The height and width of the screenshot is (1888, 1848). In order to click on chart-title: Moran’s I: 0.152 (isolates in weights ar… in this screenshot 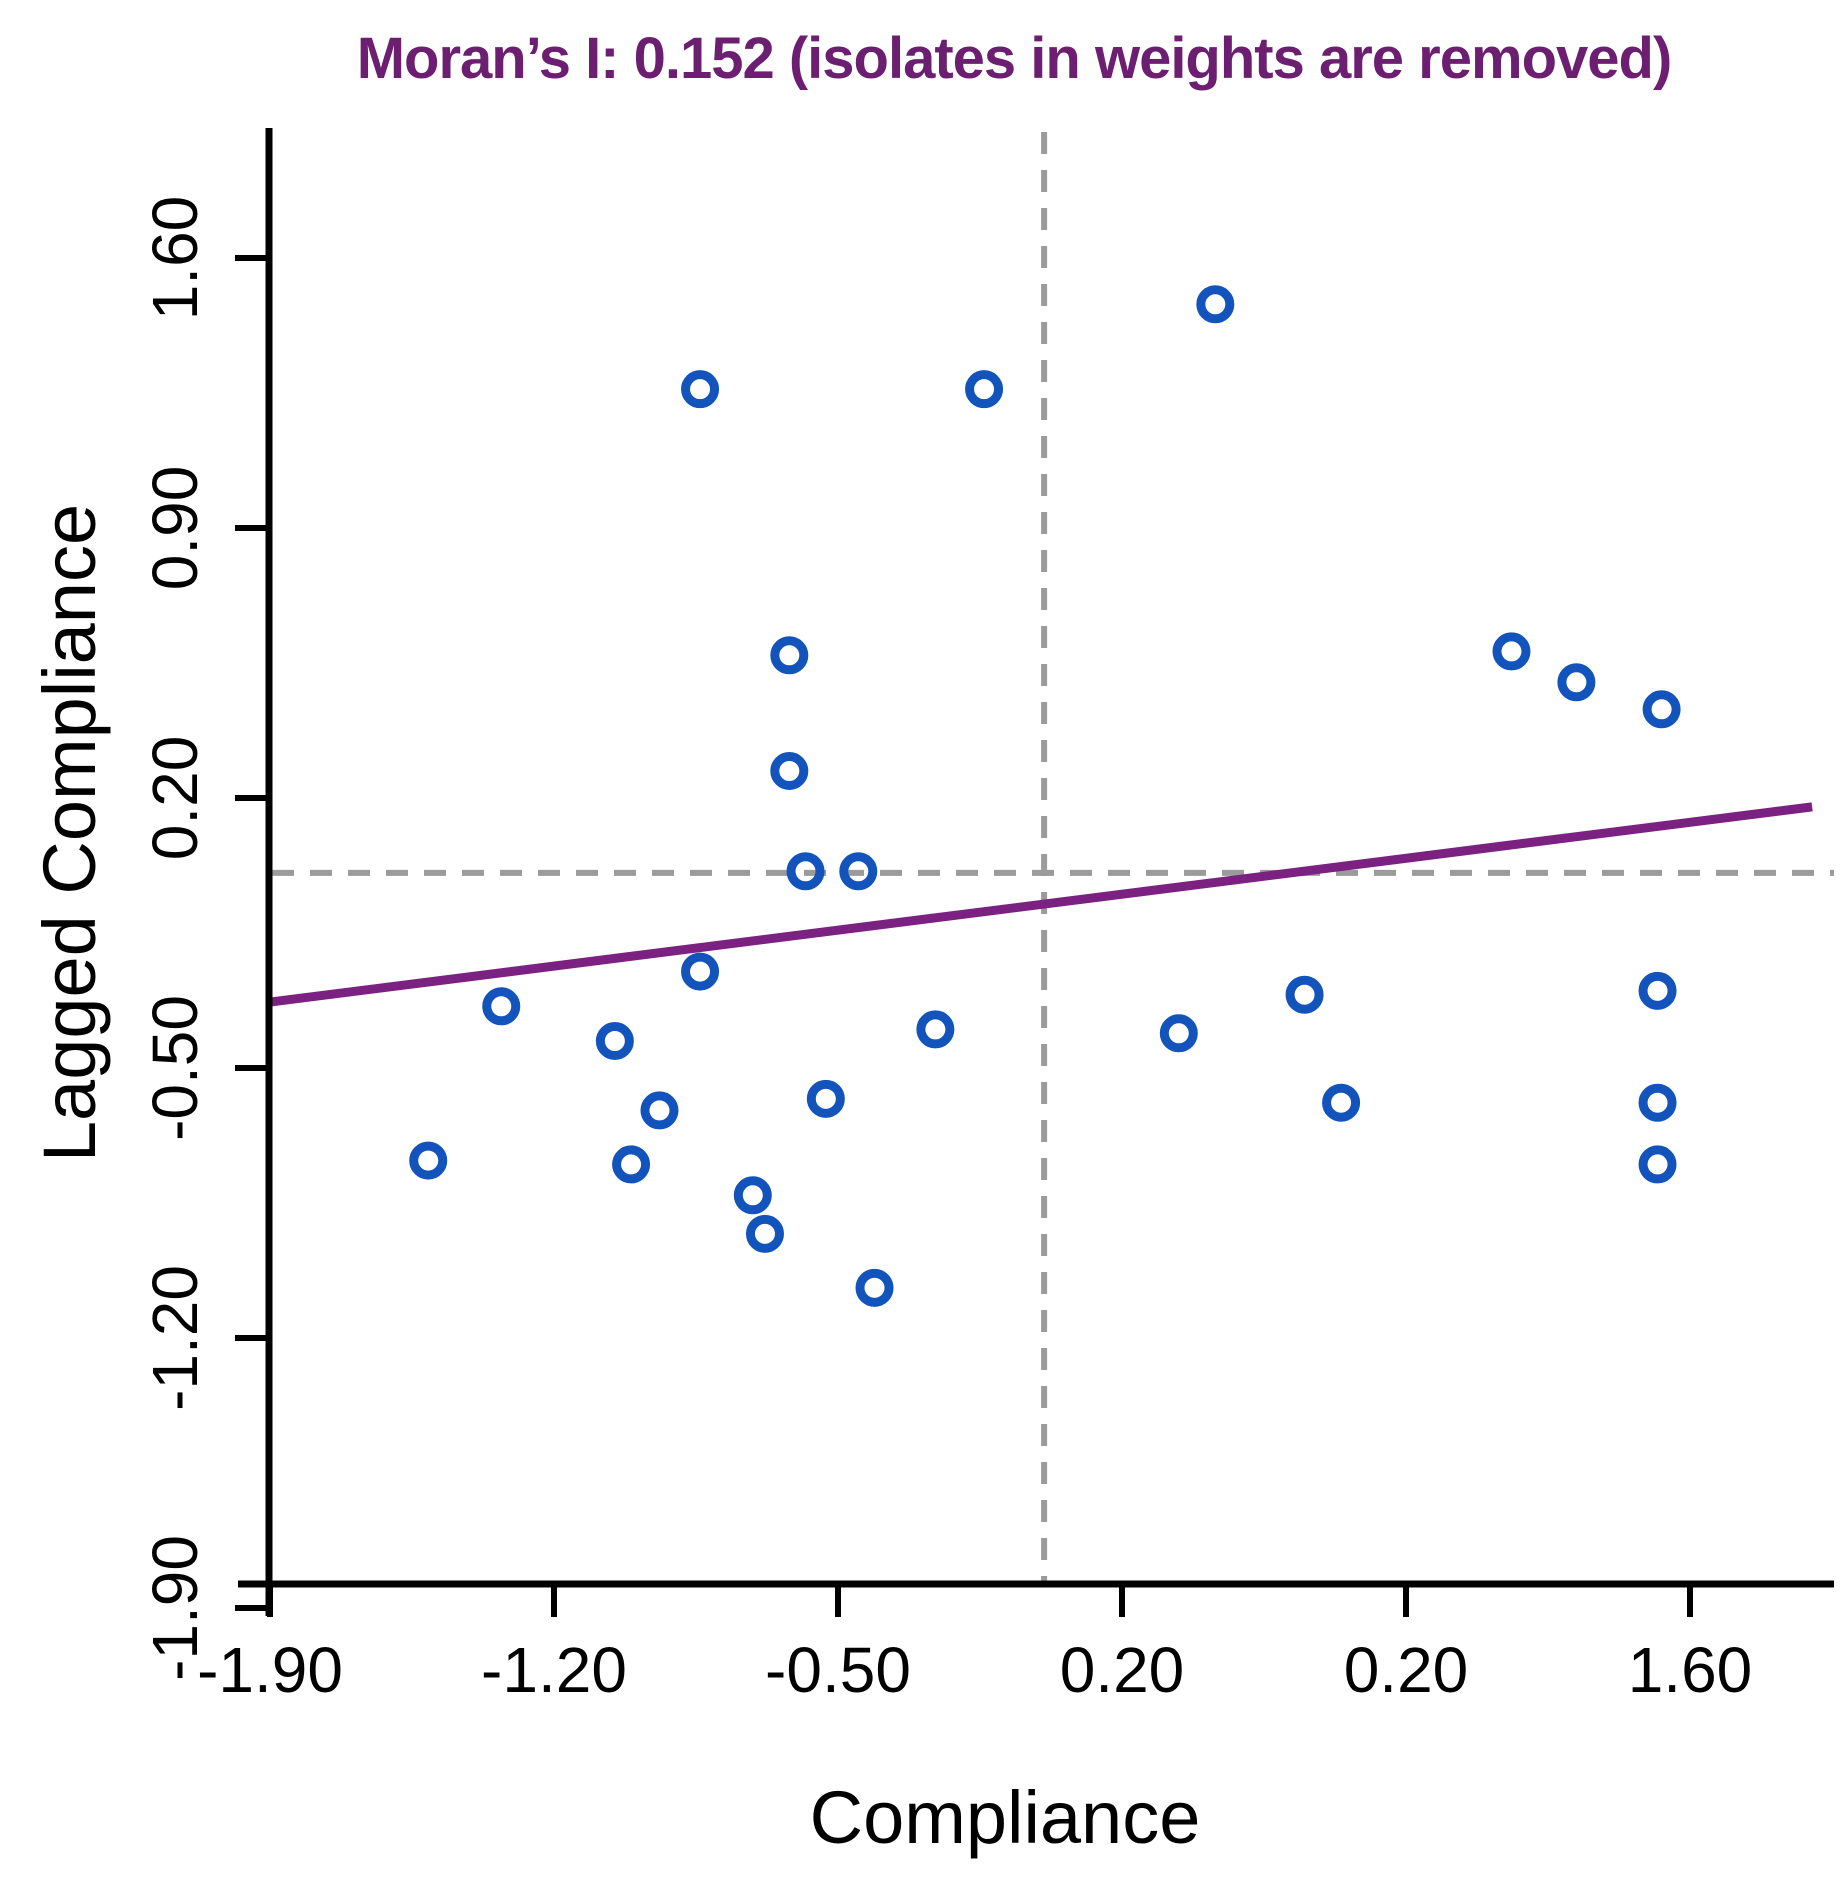, I will do `click(1014, 58)`.